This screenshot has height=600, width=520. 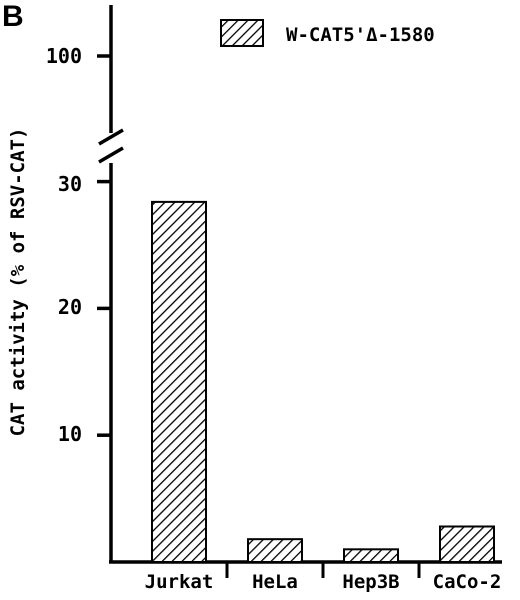 I want to click on y-tick-label-10: 10, so click(x=70, y=434).